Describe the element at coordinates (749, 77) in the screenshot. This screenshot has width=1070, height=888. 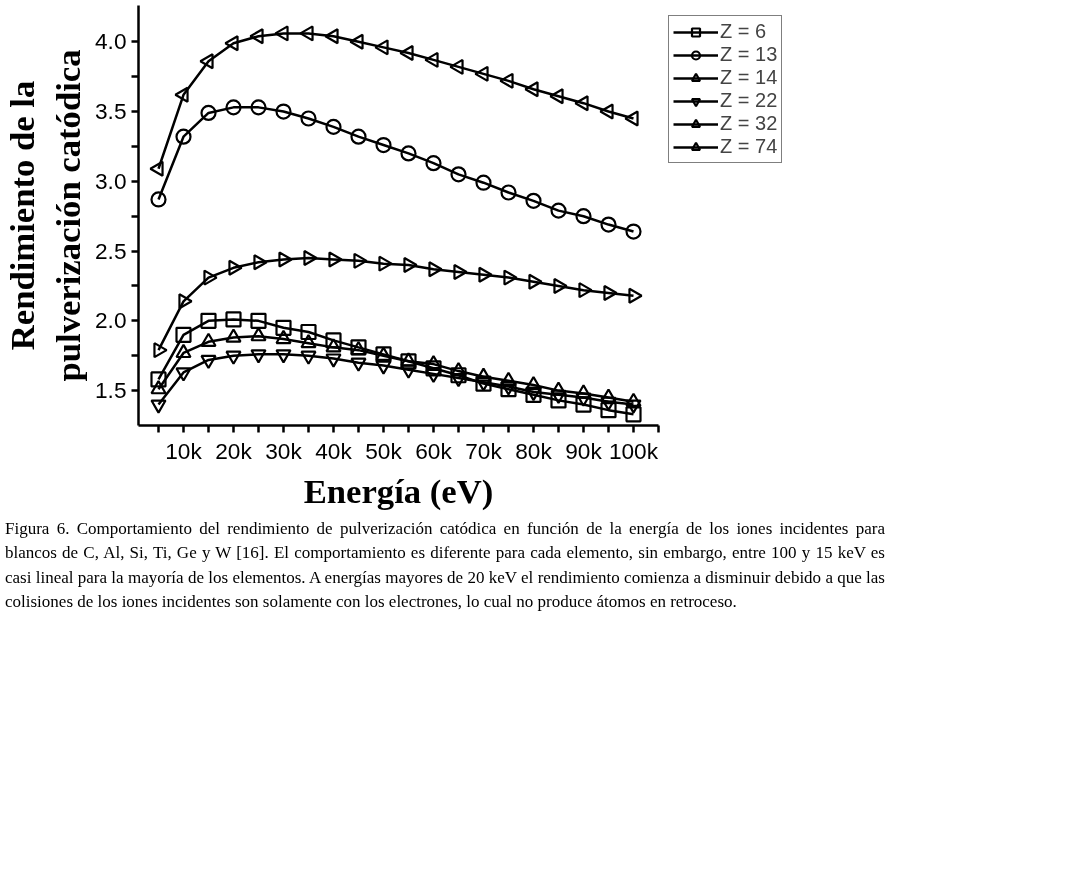
I see `legend-label: Z = 14` at that location.